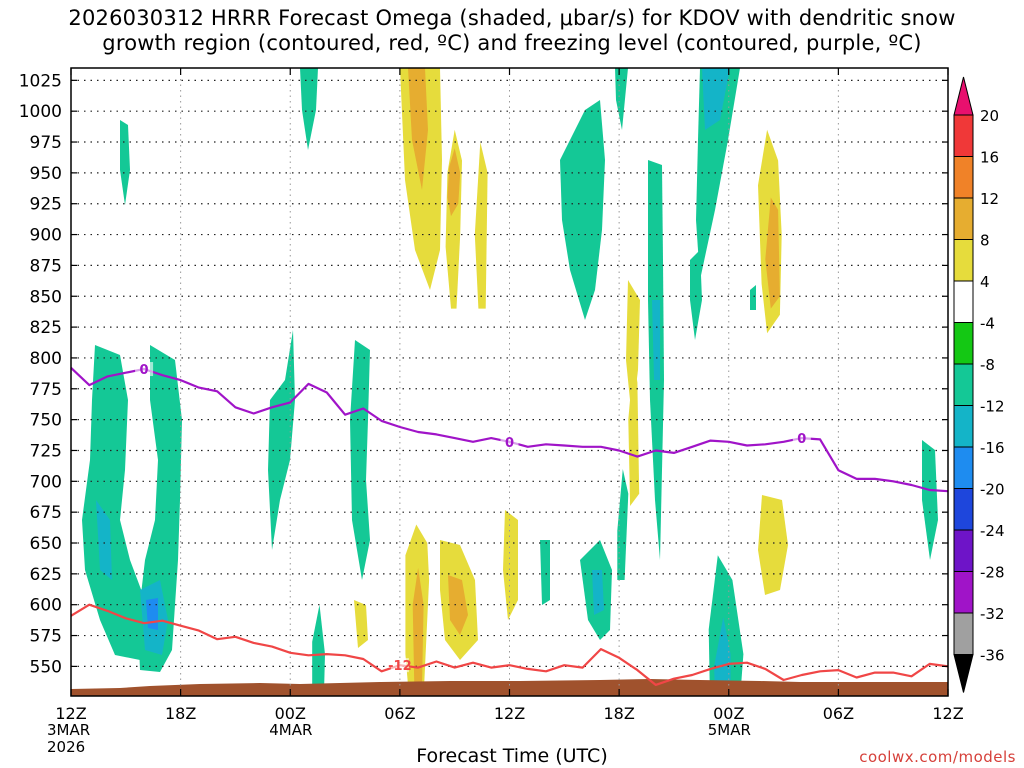  What do you see at coordinates (985, 282) in the screenshot?
I see `colorbar-label: 4` at bounding box center [985, 282].